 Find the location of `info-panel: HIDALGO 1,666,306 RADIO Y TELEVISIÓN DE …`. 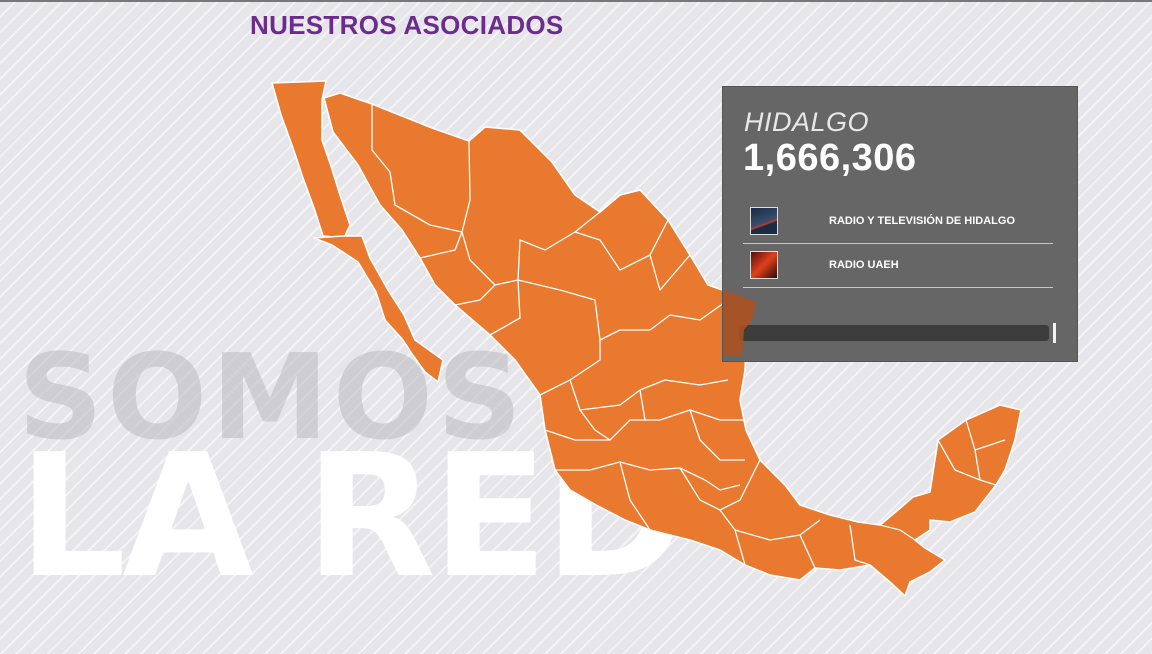

info-panel: HIDALGO 1,666,306 RADIO Y TELEVISIÓN DE … is located at coordinates (900, 224).